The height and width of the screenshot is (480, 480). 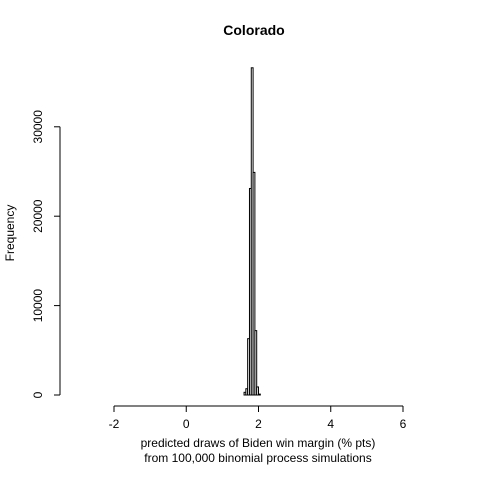 What do you see at coordinates (258, 424) in the screenshot?
I see `x-tick-label: 2` at bounding box center [258, 424].